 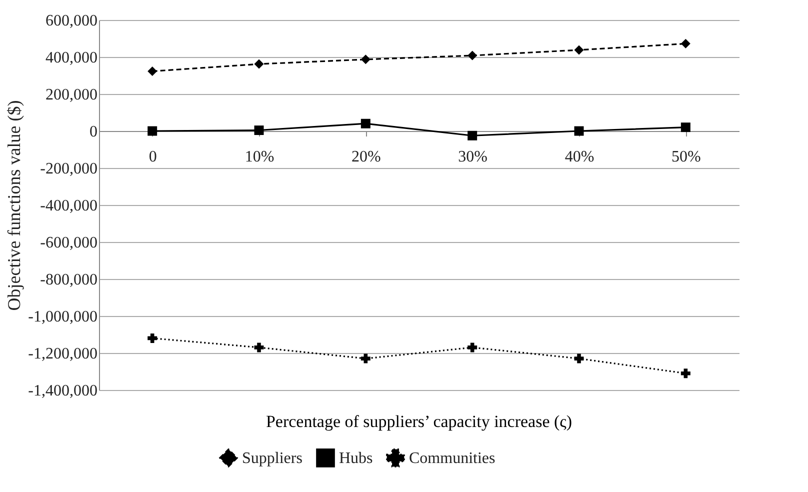 I want to click on y-tick-label: -800,000, so click(x=69, y=280).